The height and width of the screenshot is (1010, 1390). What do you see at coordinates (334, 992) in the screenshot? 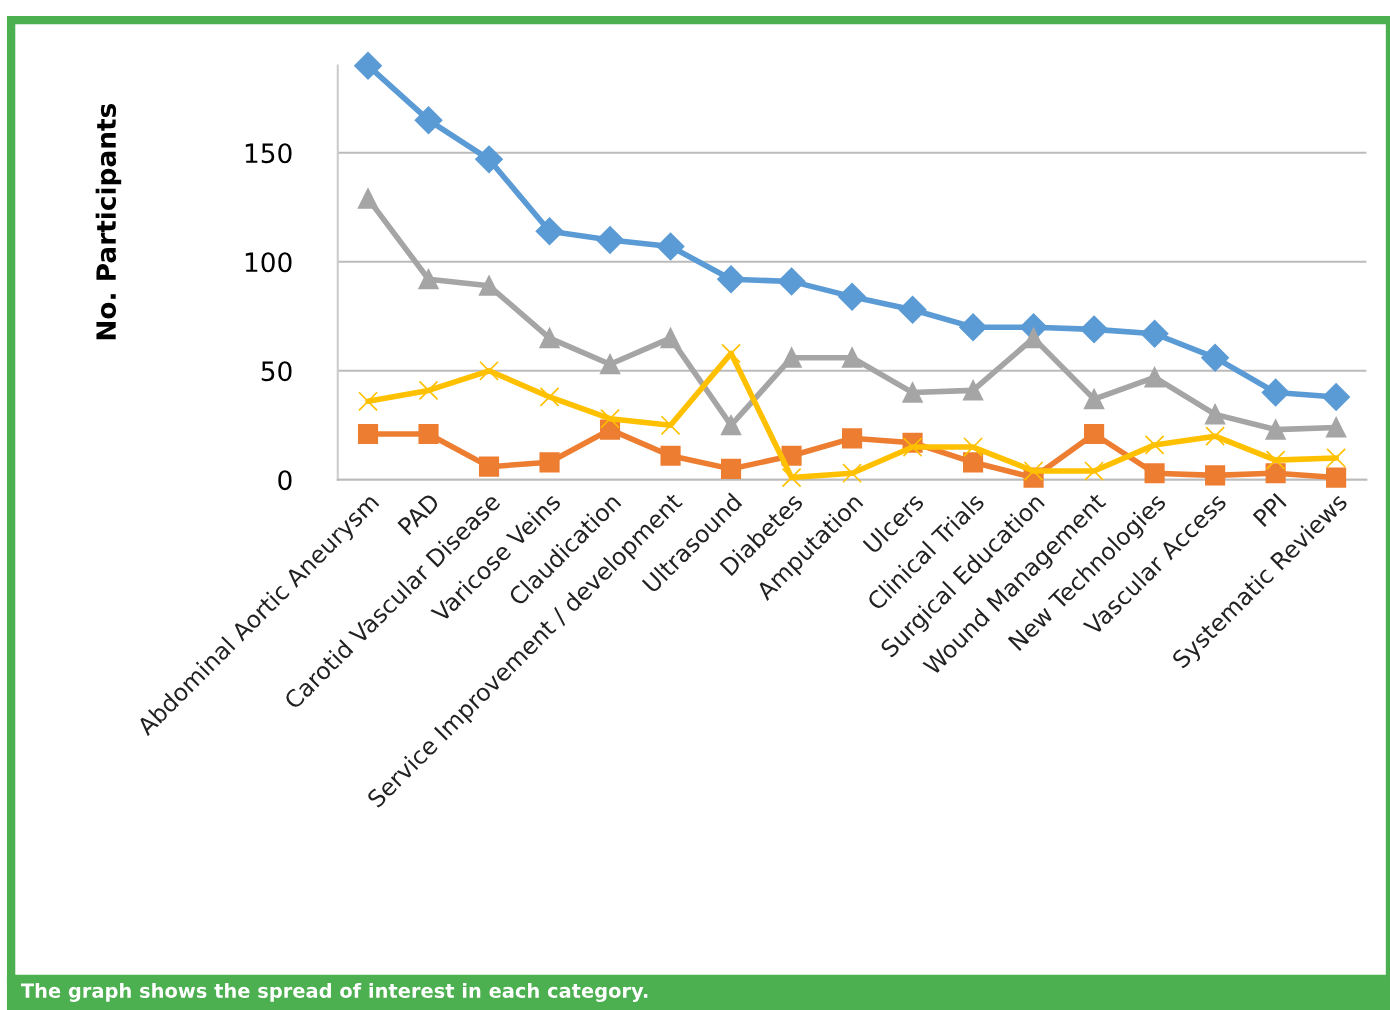
I see `text: The graph shows the spread of interest in each category.` at bounding box center [334, 992].